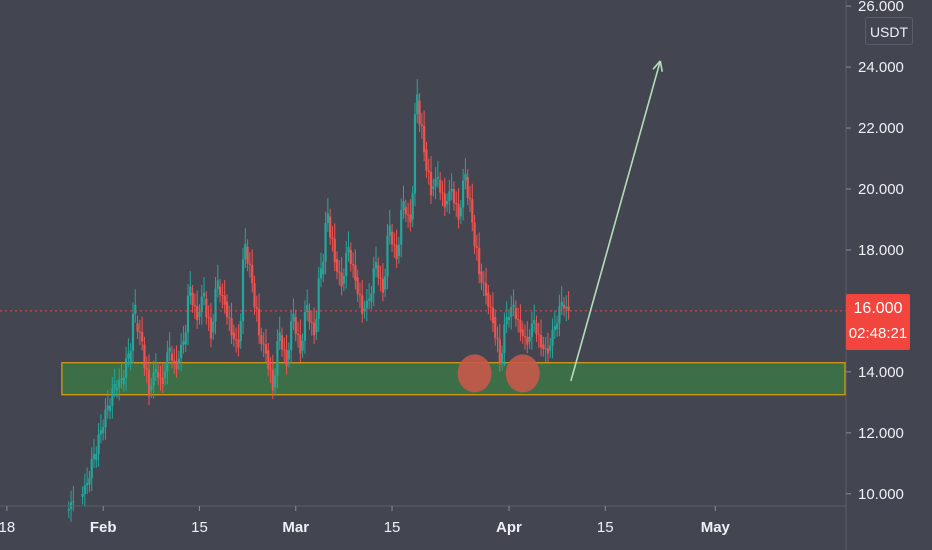 Image resolution: width=932 pixels, height=550 pixels. What do you see at coordinates (392, 527) in the screenshot?
I see `date-tick-label: 15` at bounding box center [392, 527].